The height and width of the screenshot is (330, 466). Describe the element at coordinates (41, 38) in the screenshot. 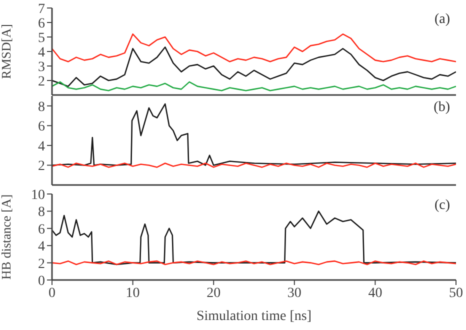

I see `y-tick-label: 5` at that location.